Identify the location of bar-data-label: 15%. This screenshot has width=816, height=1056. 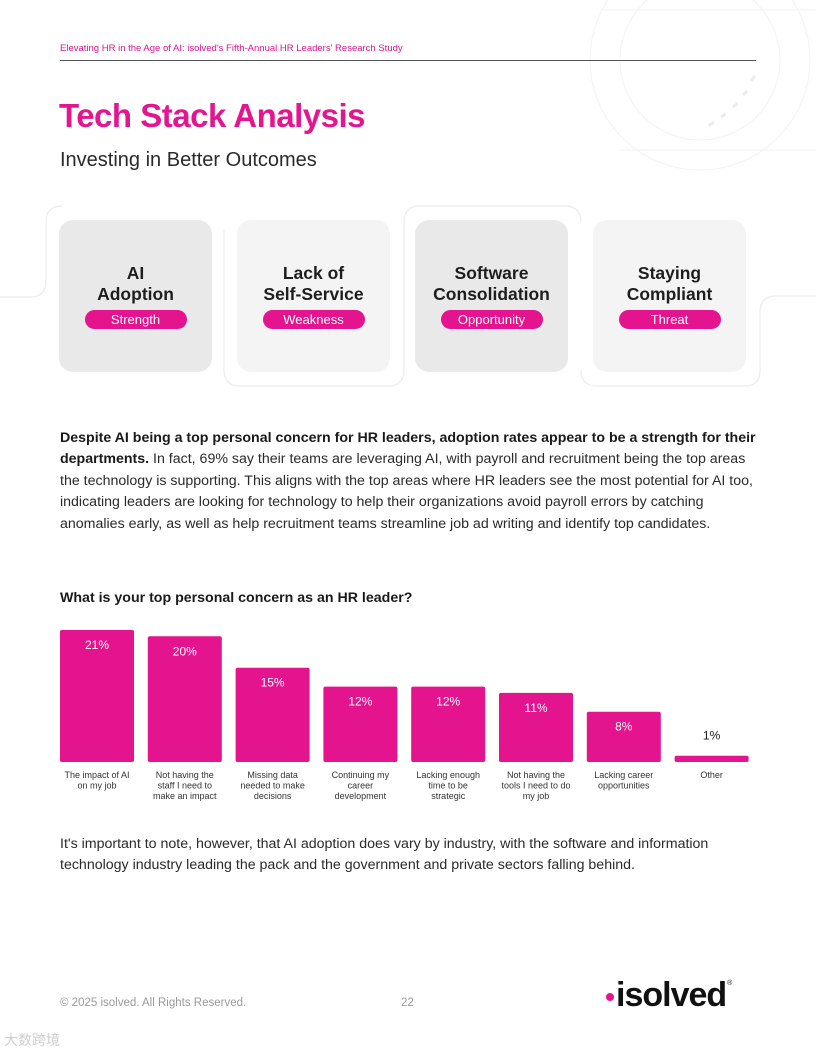
(273, 683).